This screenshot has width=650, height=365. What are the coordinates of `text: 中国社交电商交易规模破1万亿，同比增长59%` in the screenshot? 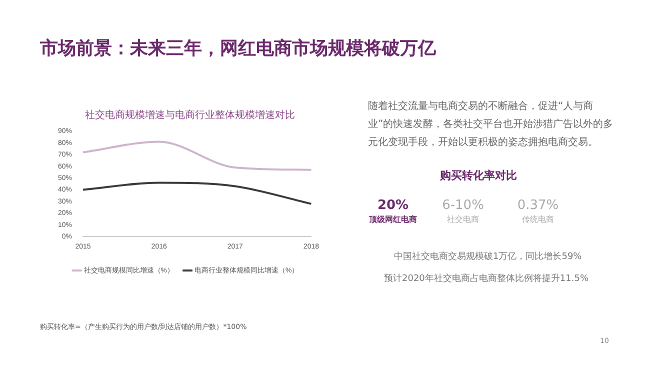 It's located at (488, 256).